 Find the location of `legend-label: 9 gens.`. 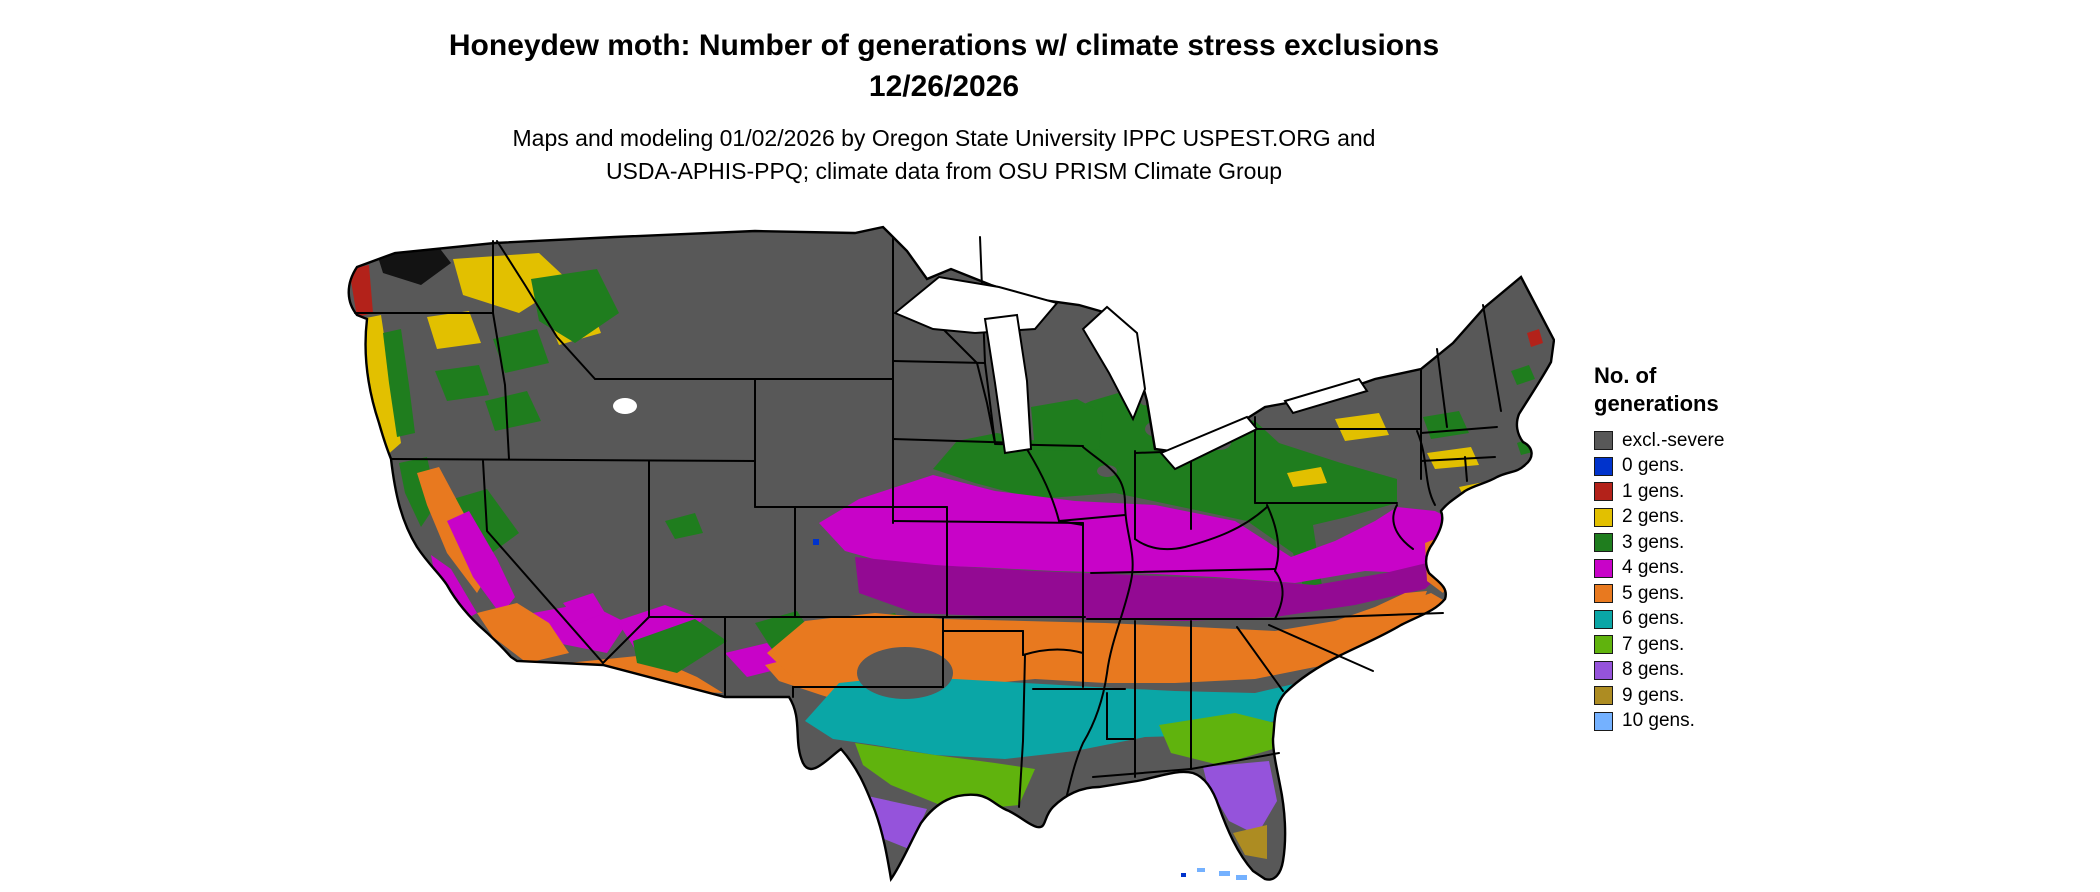

legend-label: 9 gens. is located at coordinates (1653, 695).